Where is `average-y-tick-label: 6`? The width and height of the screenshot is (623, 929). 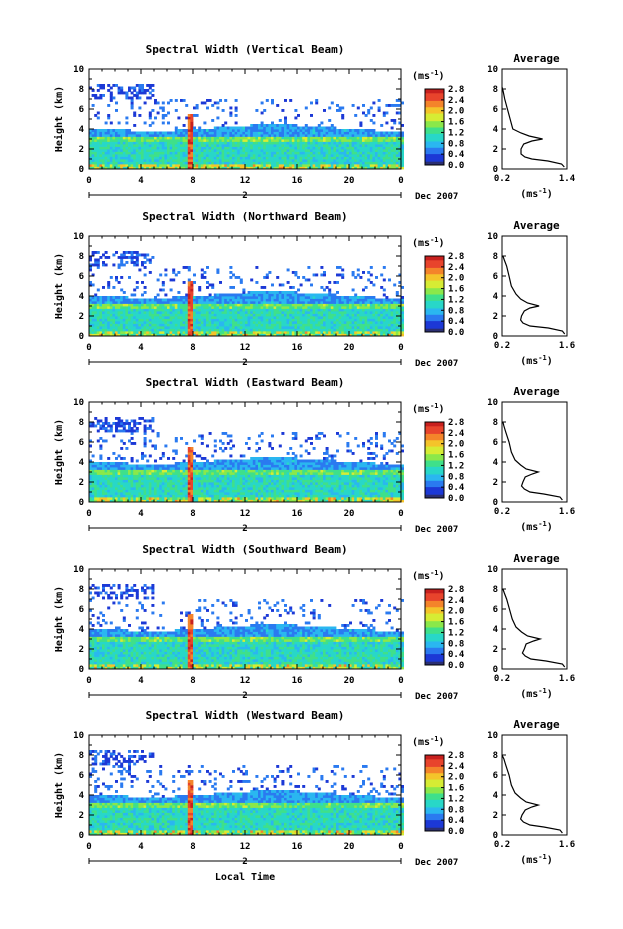 average-y-tick-label: 6 is located at coordinates (495, 277).